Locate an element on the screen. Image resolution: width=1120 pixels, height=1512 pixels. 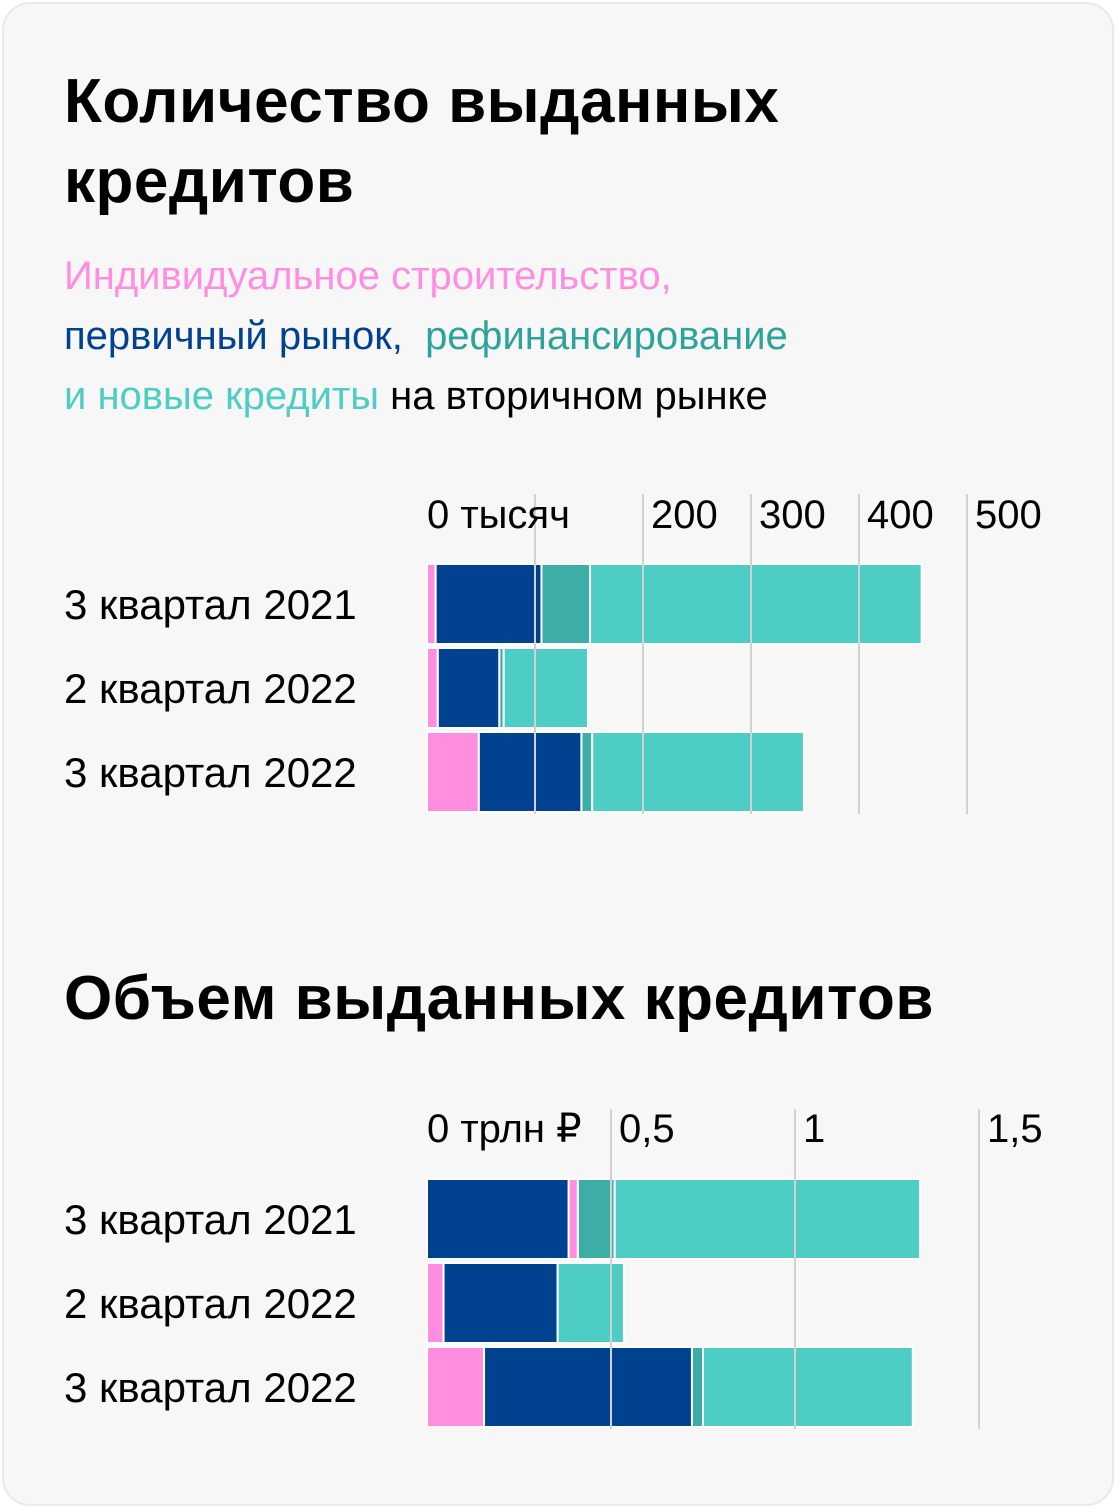
tick-label: 0,5 is located at coordinates (647, 1129).